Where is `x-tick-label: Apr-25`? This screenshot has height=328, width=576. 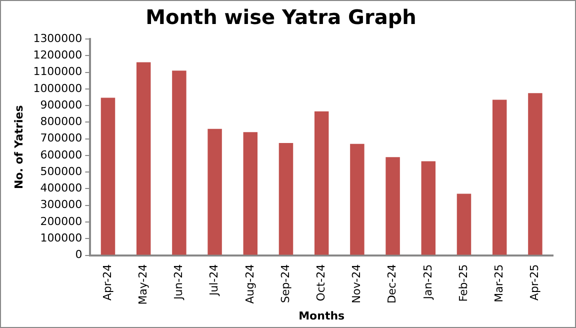
x-tick-label: Apr-25 is located at coordinates (535, 282).